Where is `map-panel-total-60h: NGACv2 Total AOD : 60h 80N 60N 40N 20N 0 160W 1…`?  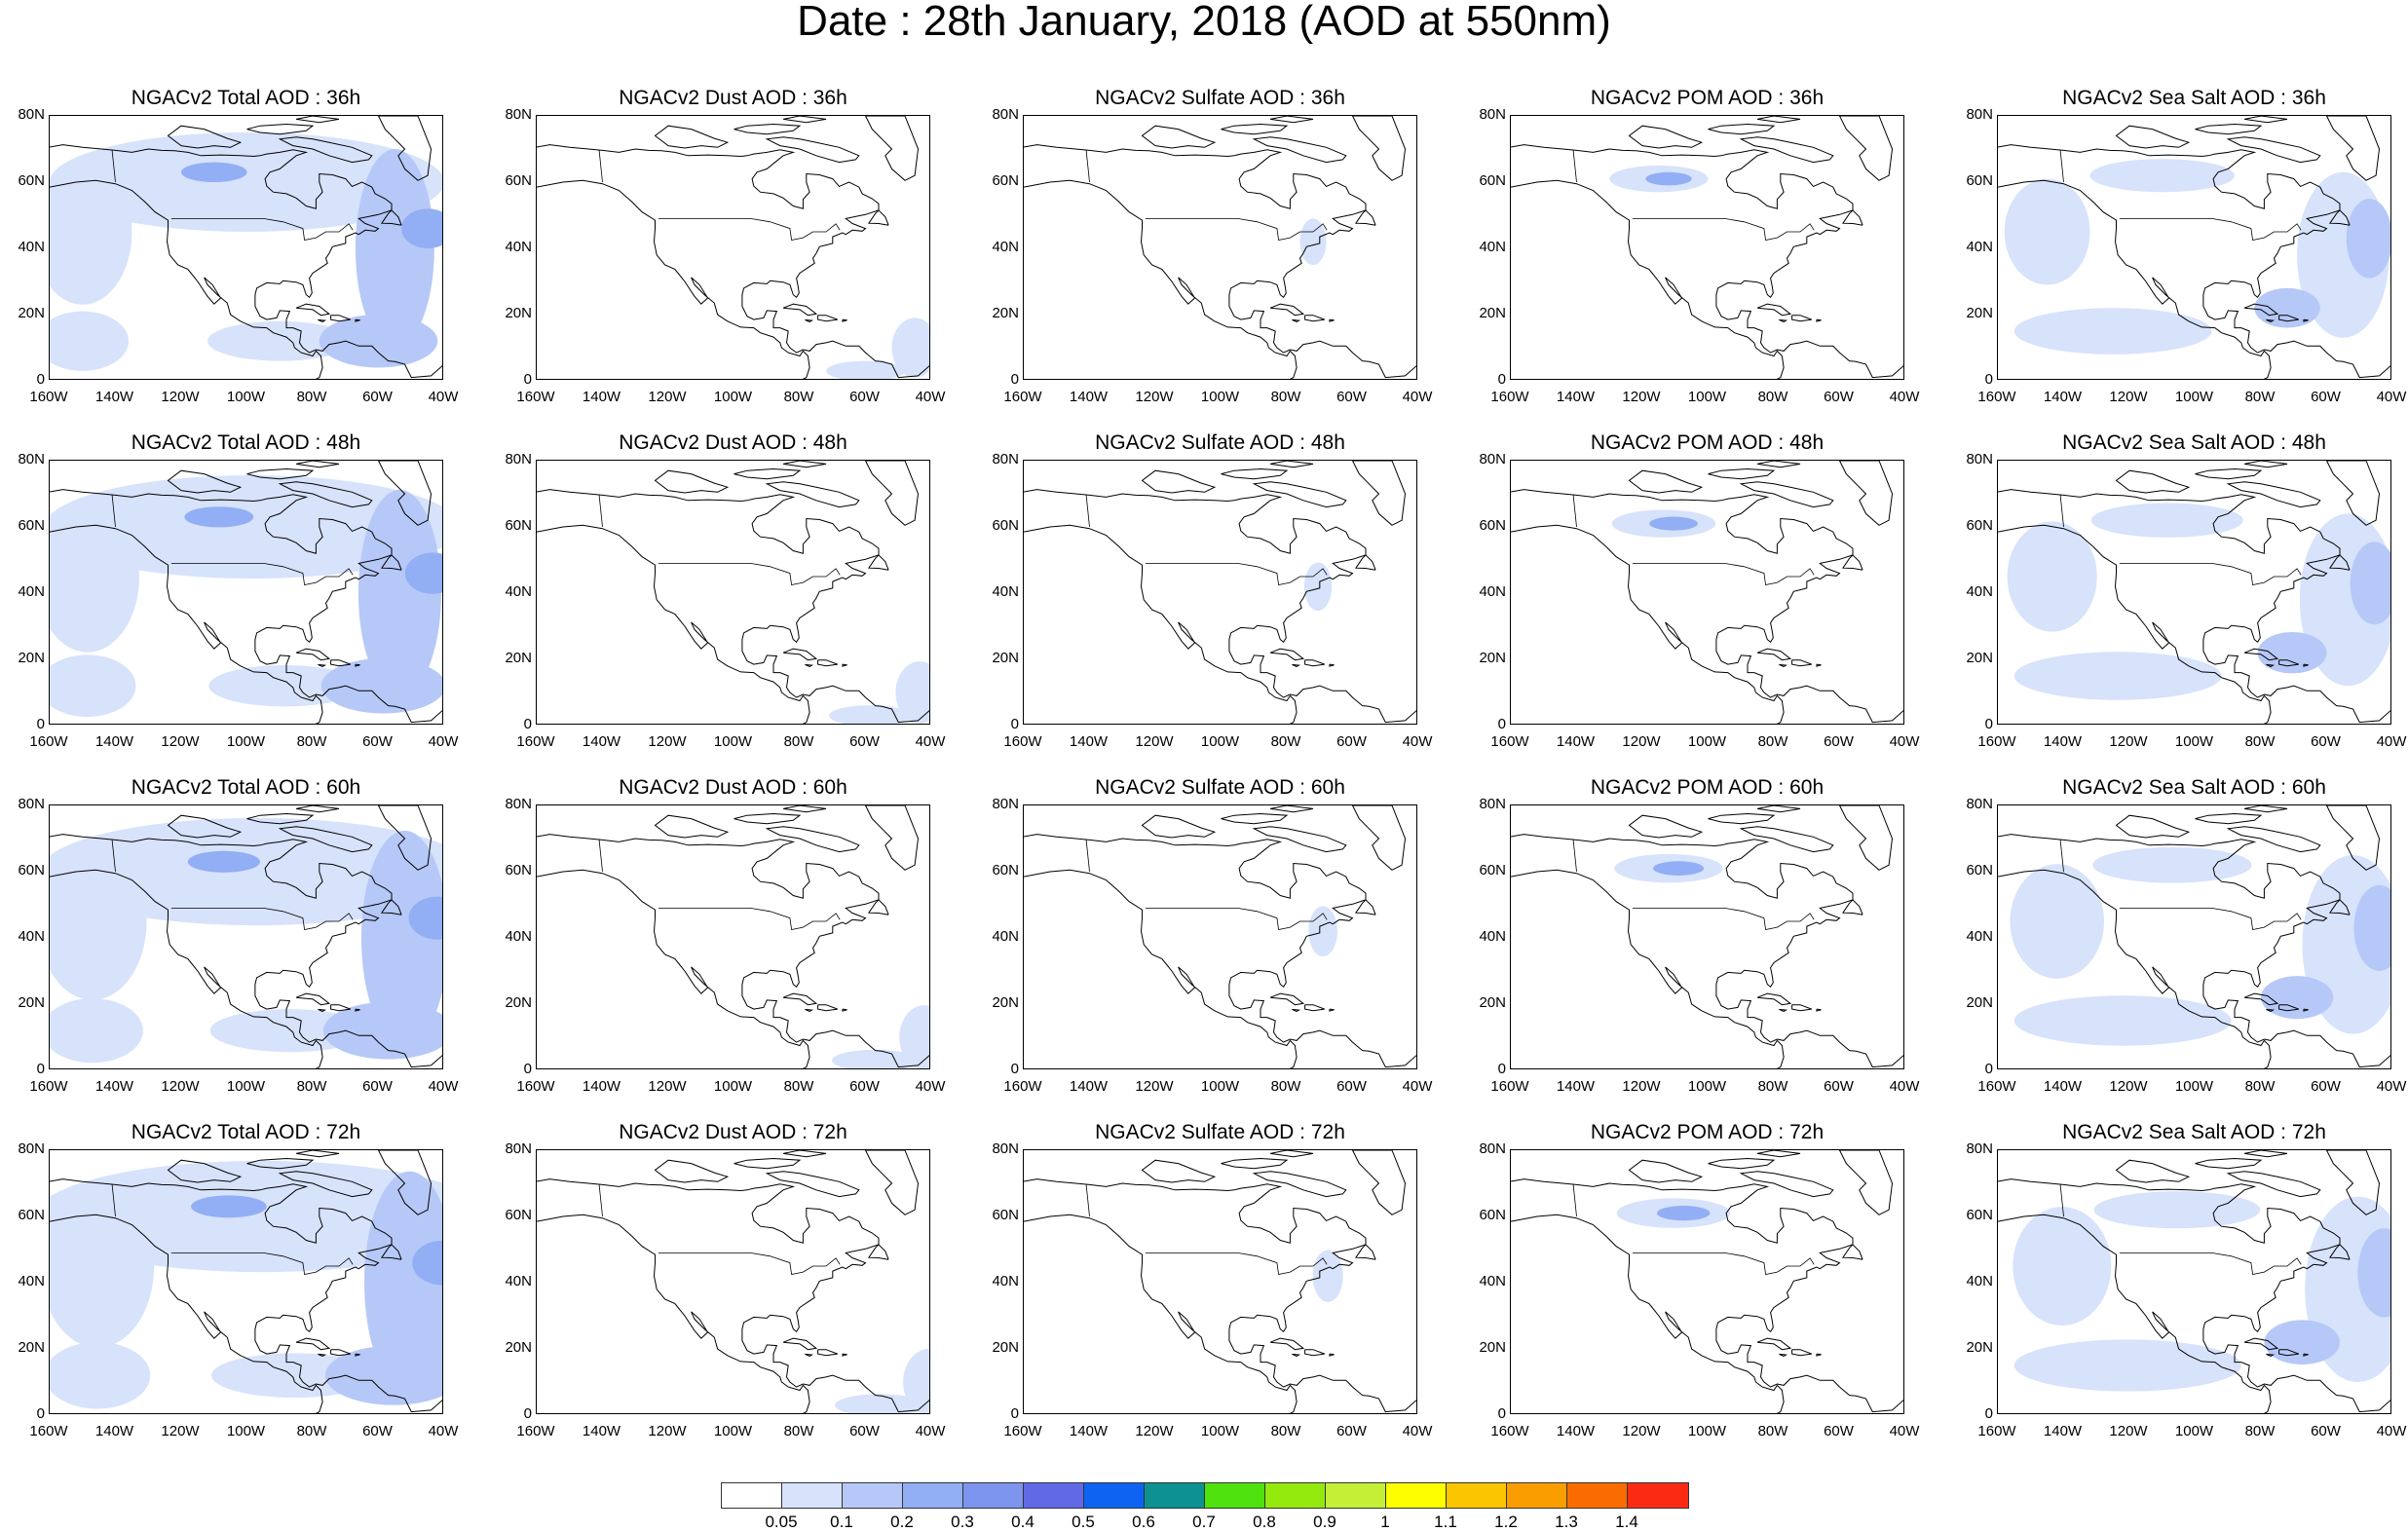
map-panel-total-60h: NGACv2 Total AOD : 60h 80N 60N 40N 20N 0 160W 1… is located at coordinates (251, 945).